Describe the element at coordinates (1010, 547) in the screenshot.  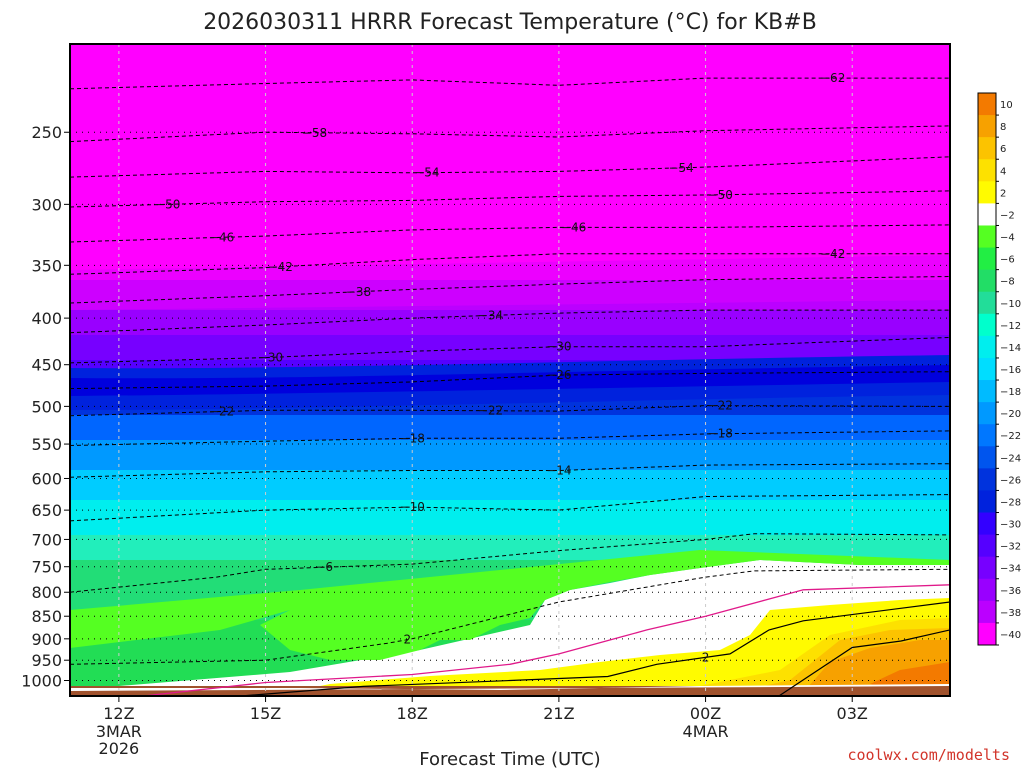
I see `colorbar-label: −32` at that location.